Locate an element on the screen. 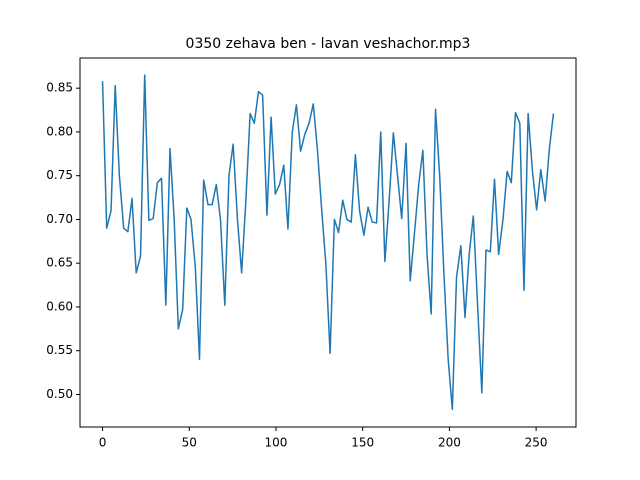 Image resolution: width=640 pixels, height=480 pixels. y-tick-label: 0.75 is located at coordinates (59, 175).